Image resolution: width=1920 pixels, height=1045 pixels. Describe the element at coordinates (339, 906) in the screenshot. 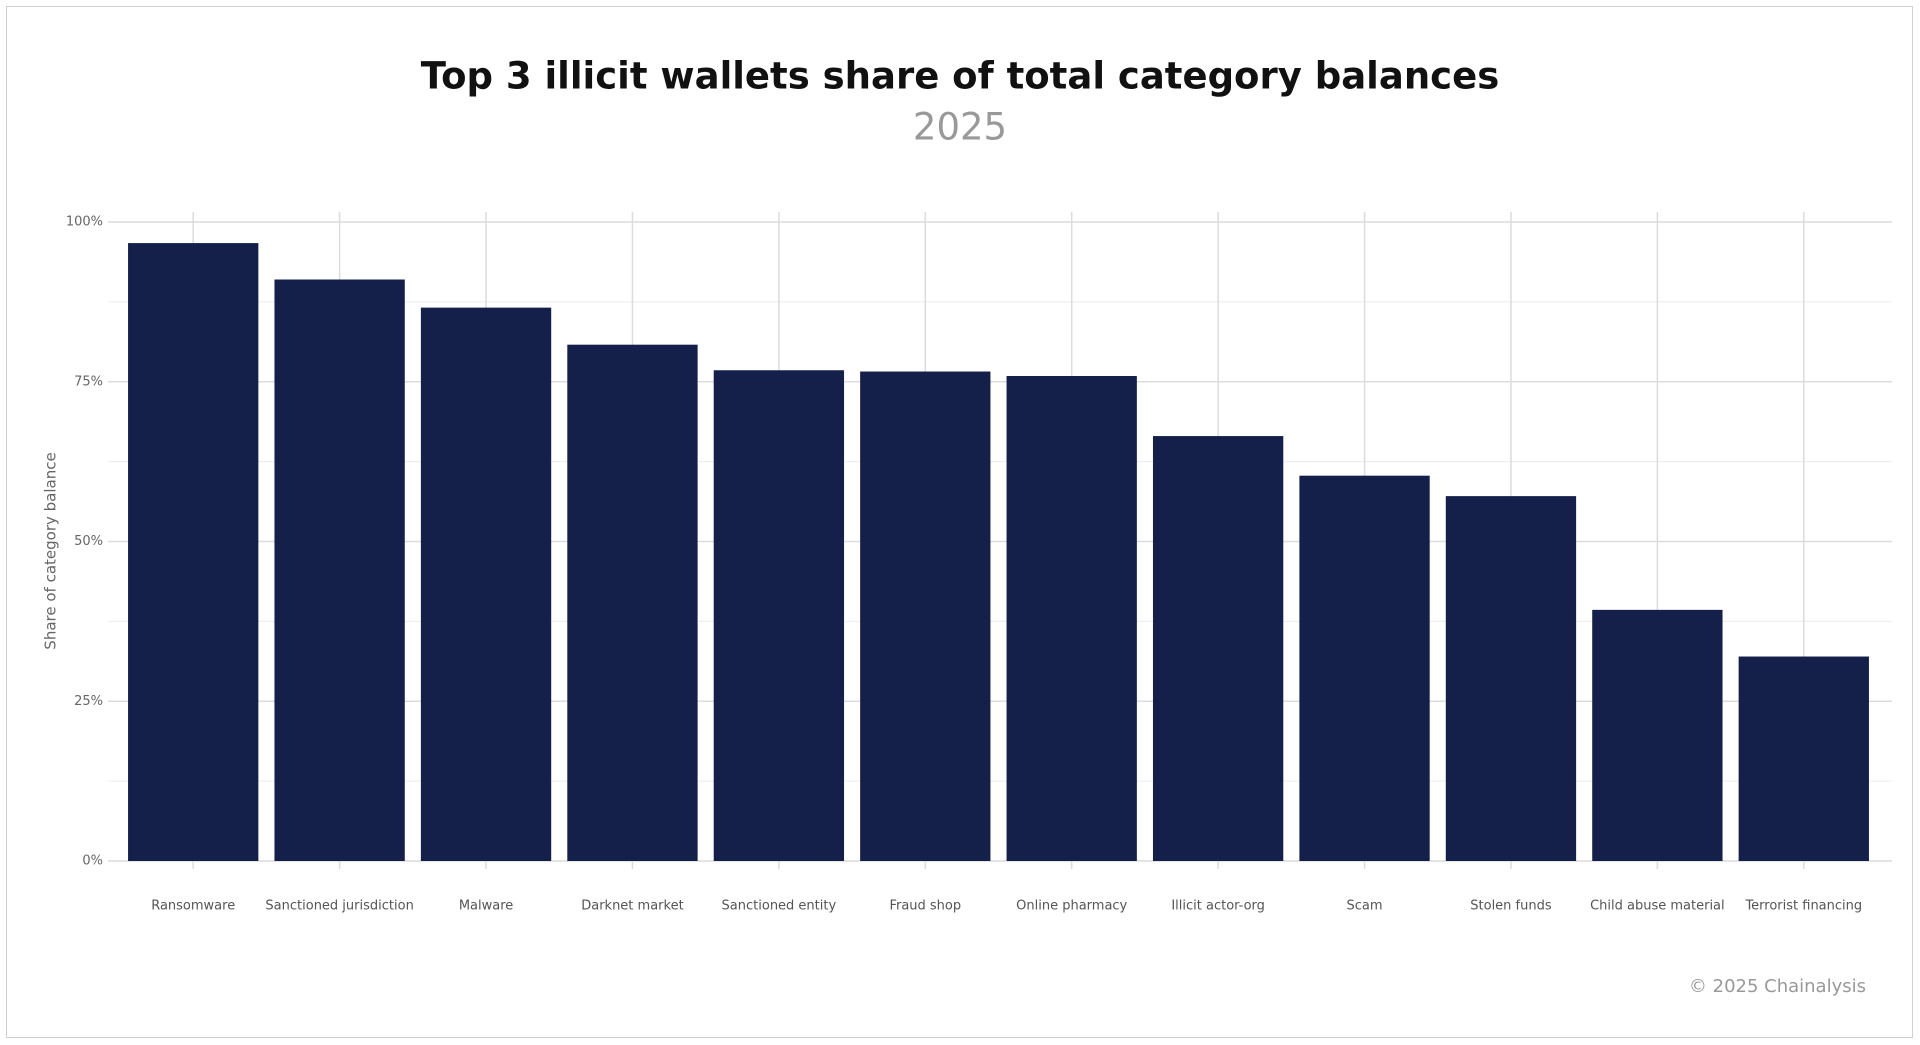

I see `x-tick-label: Sanctioned jurisdiction` at that location.